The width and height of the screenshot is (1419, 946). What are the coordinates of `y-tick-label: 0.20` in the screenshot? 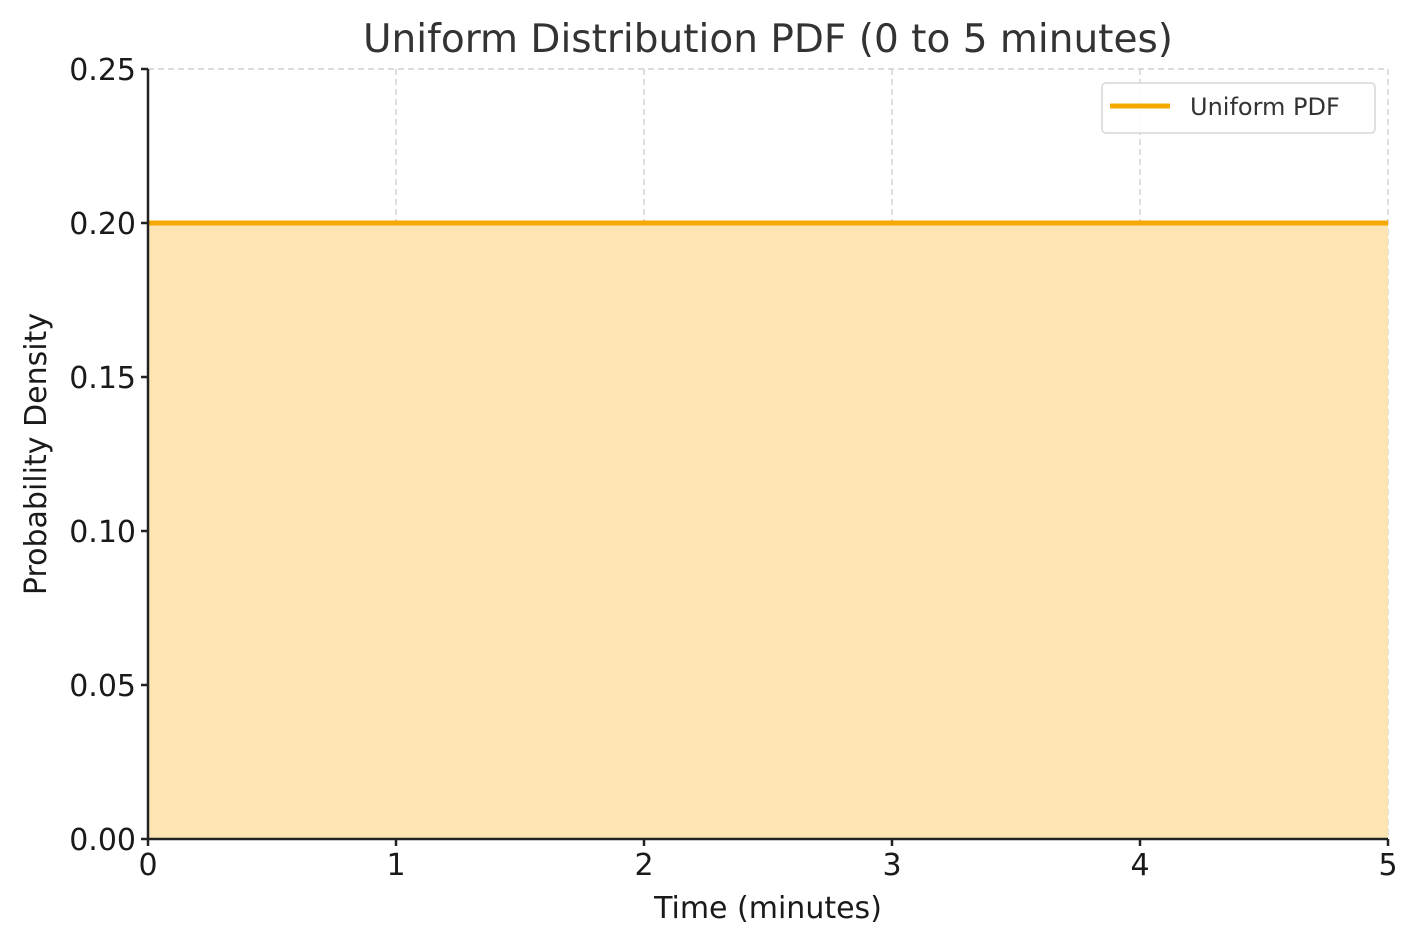 It's located at (102, 224).